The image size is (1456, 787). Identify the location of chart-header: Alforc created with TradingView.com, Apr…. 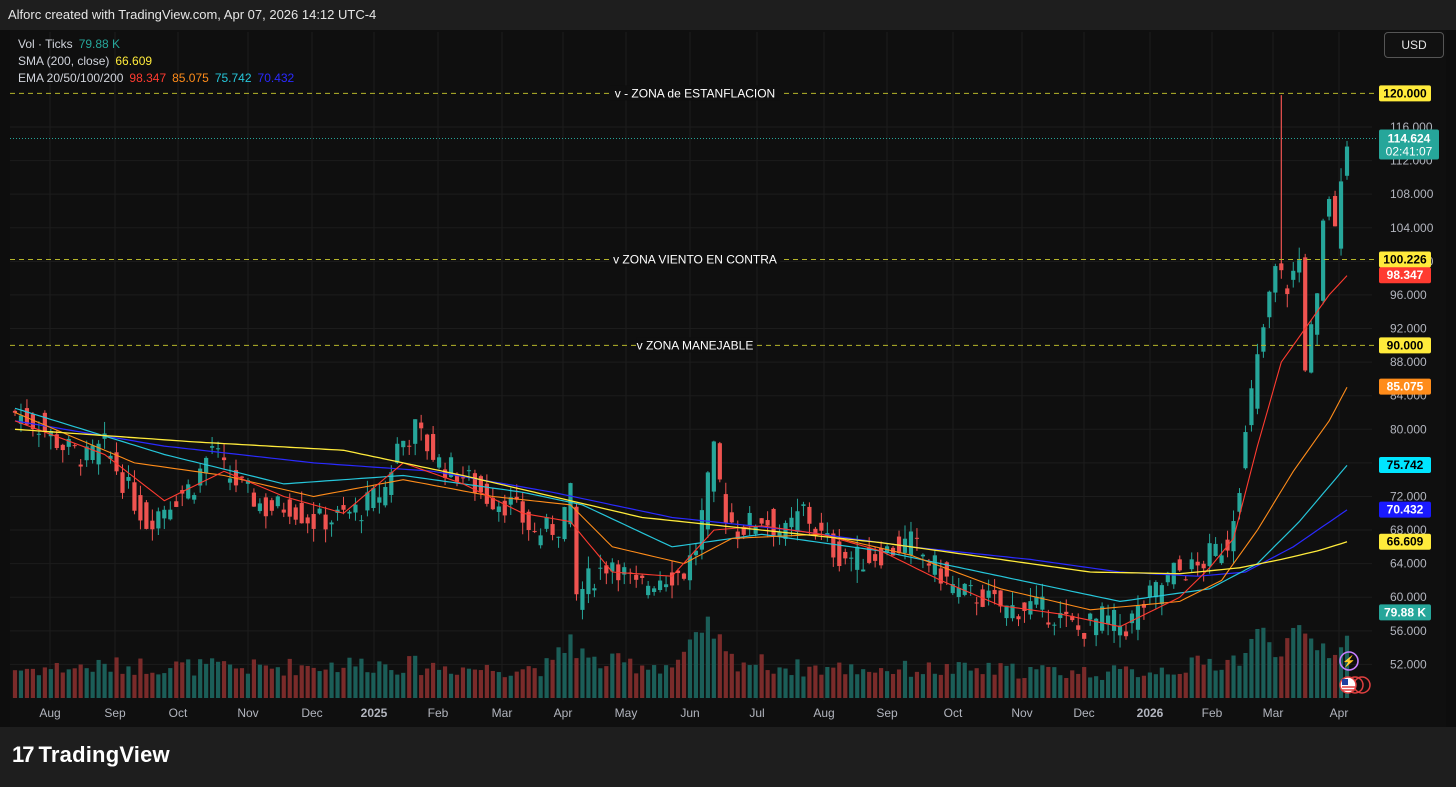
(728, 15).